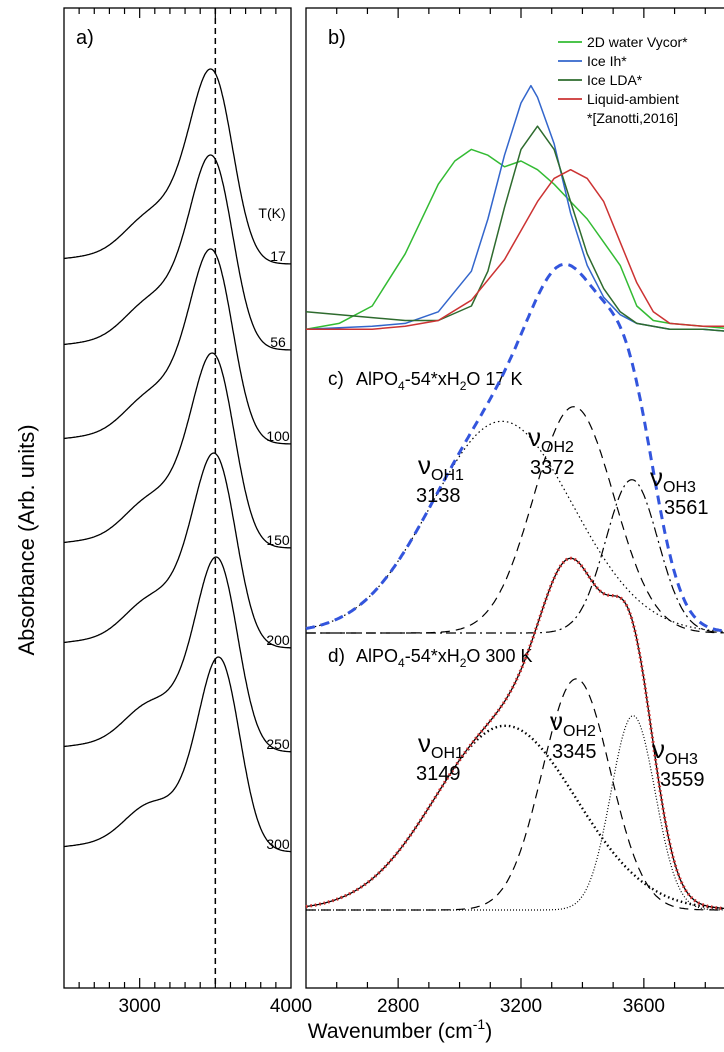 The width and height of the screenshot is (724, 1052). Describe the element at coordinates (278, 540) in the screenshot. I see `panel-a-temperature-label: 150` at that location.